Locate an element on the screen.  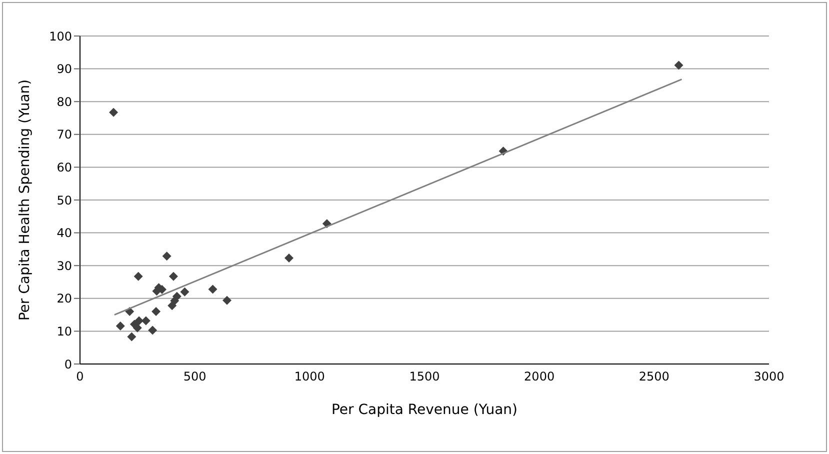
y-tick-label: 0 is located at coordinates (68, 364).